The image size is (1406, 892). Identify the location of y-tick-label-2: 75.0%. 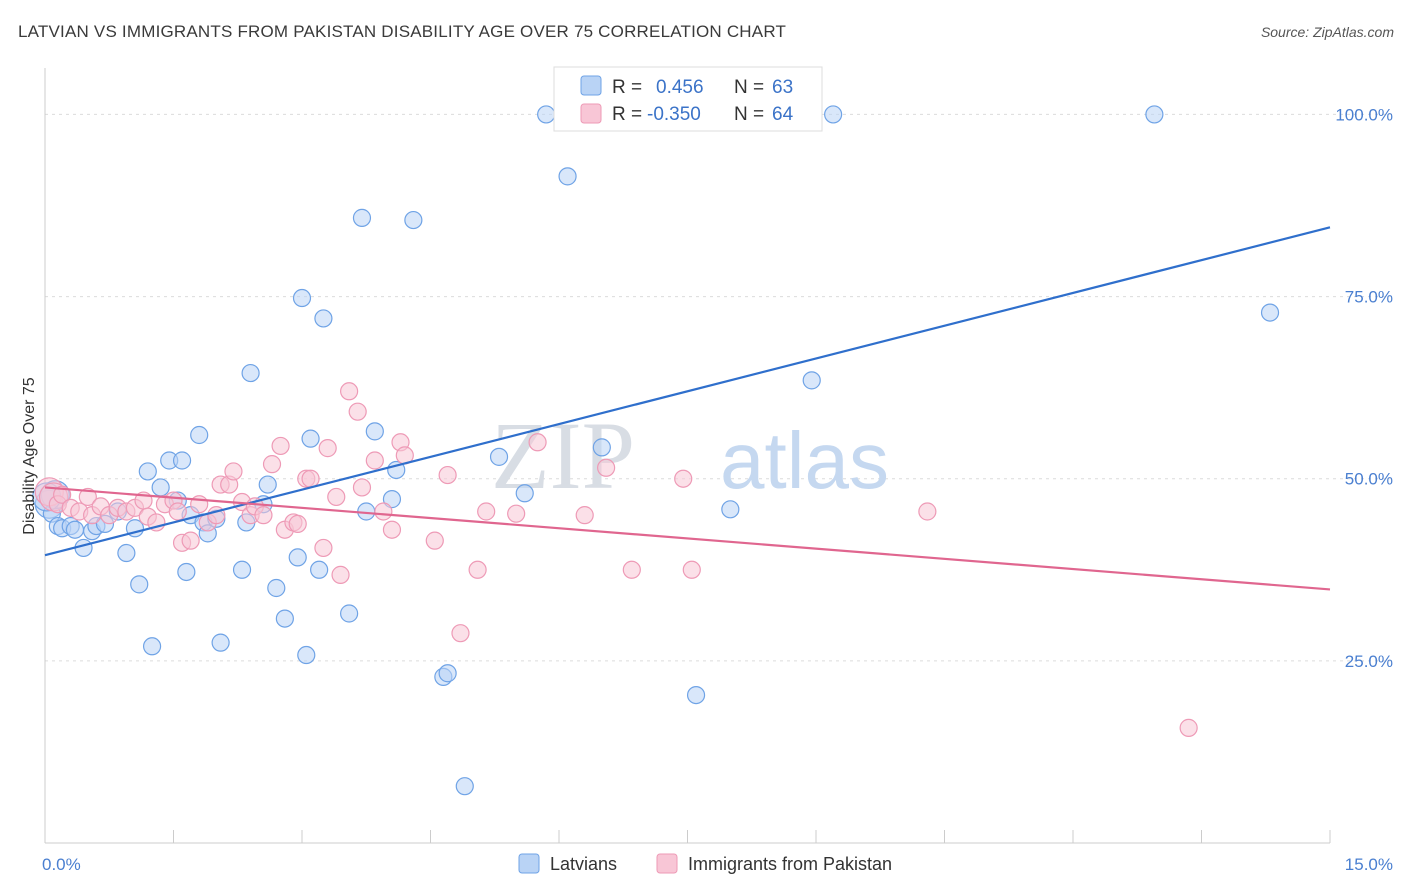
(1369, 297).